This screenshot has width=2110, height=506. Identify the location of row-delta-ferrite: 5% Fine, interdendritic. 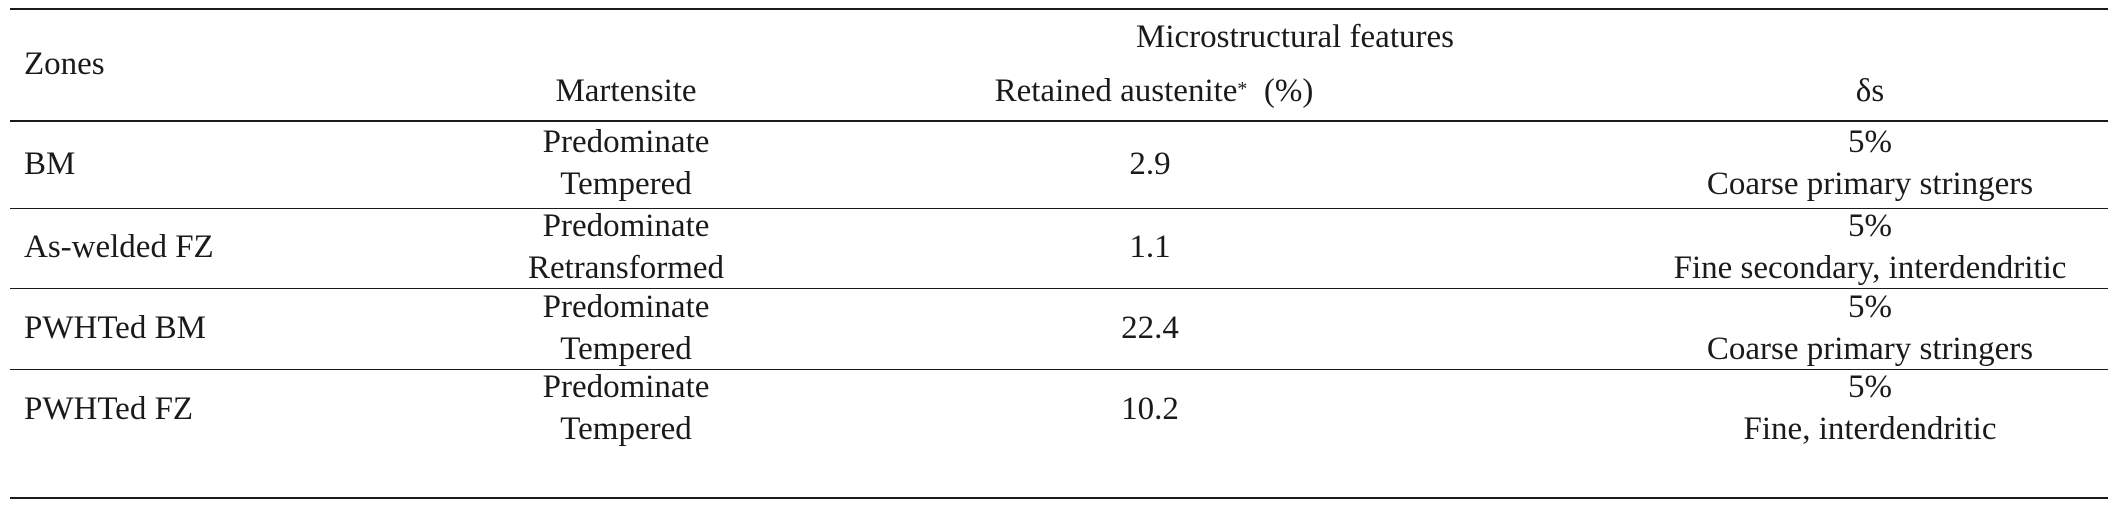
(1870, 408).